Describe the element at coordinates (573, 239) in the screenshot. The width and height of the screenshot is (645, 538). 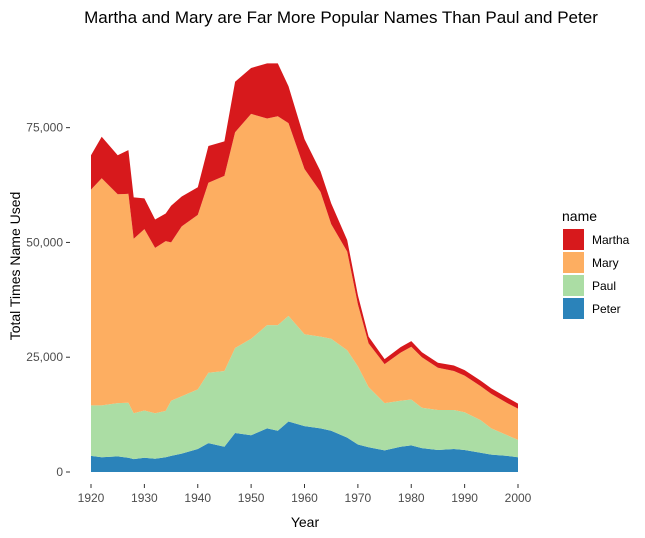
I see `legend-swatch-martha` at that location.